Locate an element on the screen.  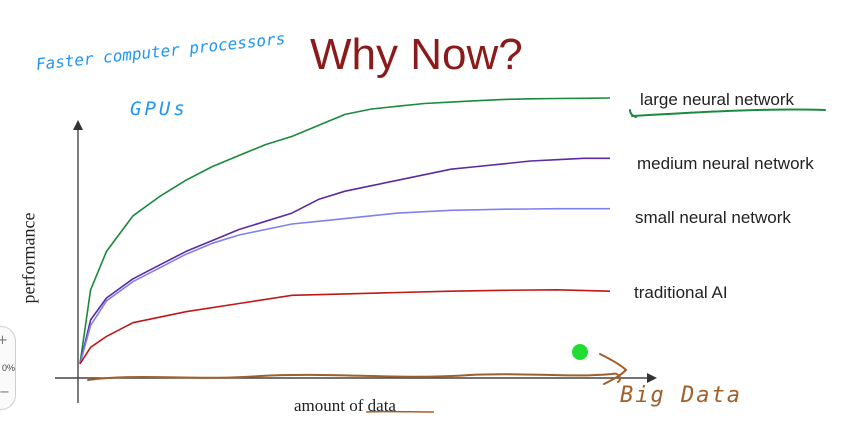
zoom-level-readout: 0% is located at coordinates (8, 368).